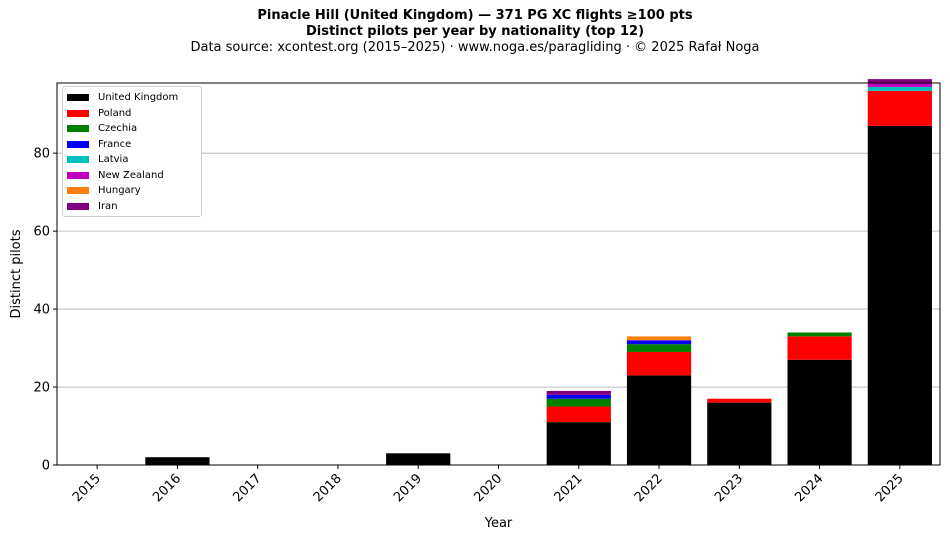 The width and height of the screenshot is (950, 539). I want to click on x-tick-label: 2019, so click(408, 488).